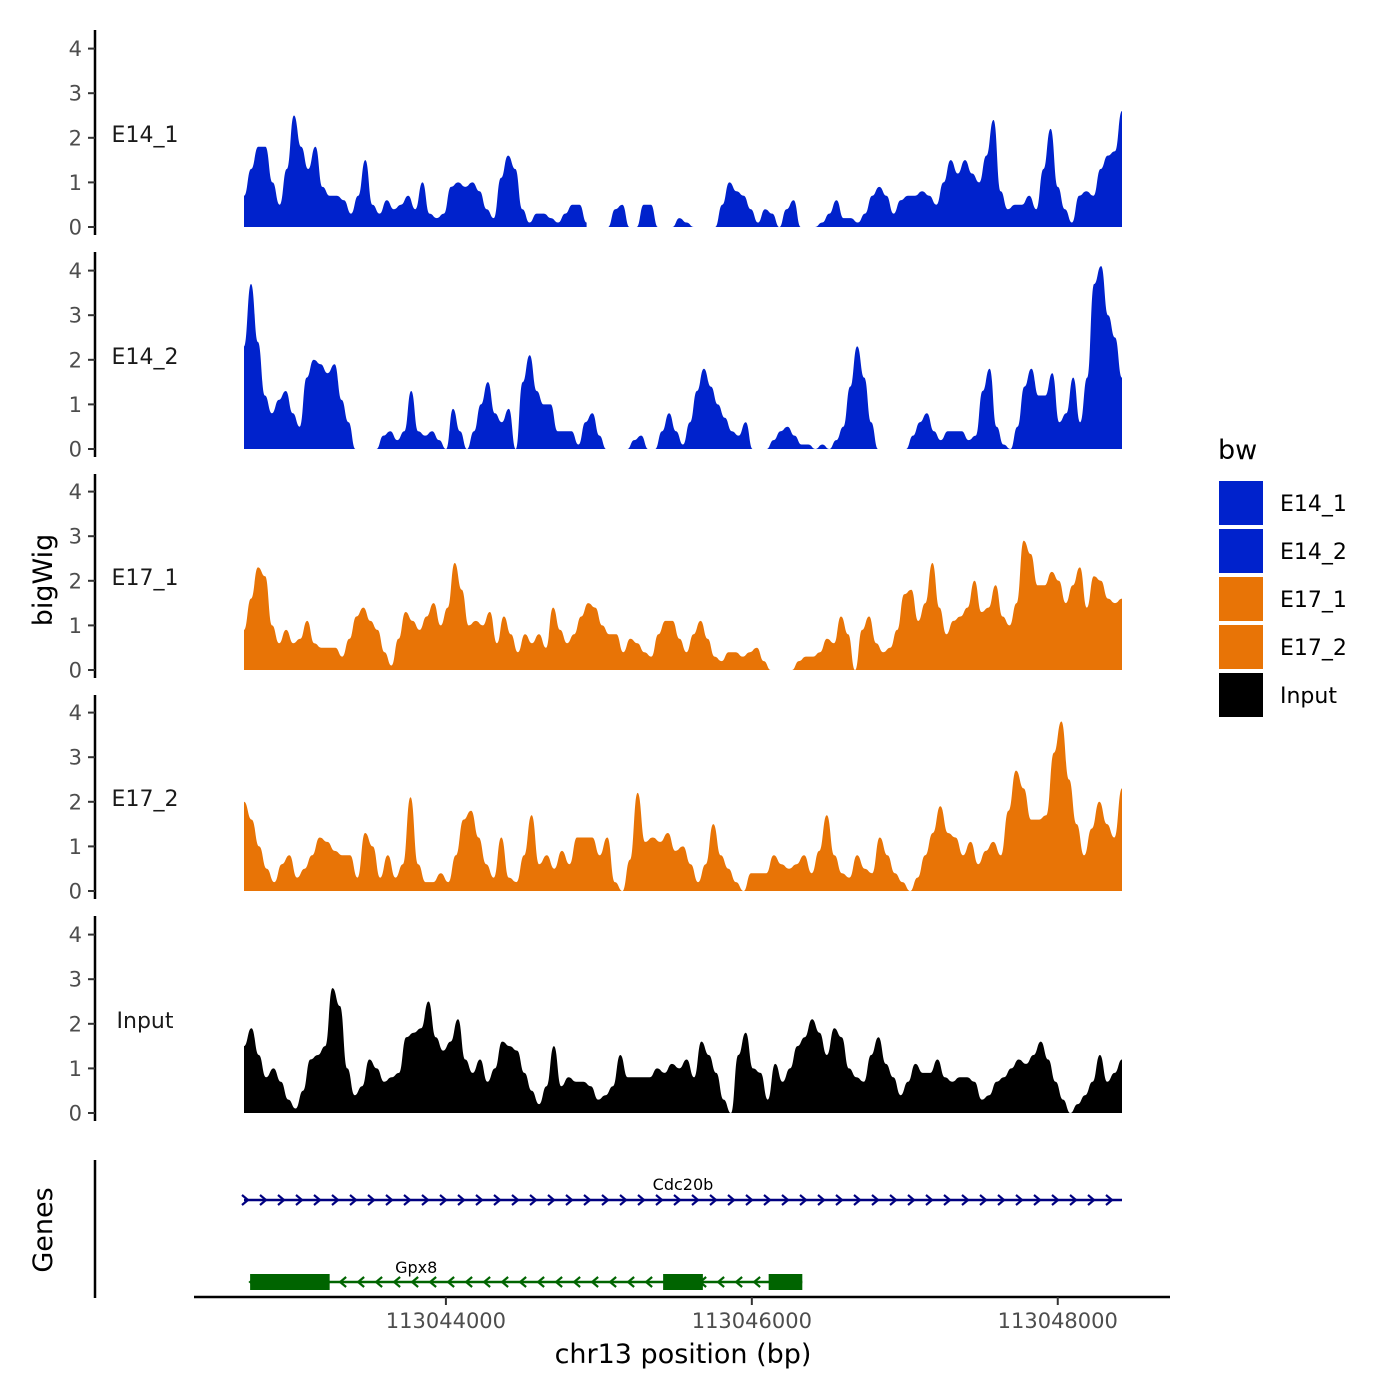  Describe the element at coordinates (1282, 551) in the screenshot. I see `legend-item: E14_2` at that location.